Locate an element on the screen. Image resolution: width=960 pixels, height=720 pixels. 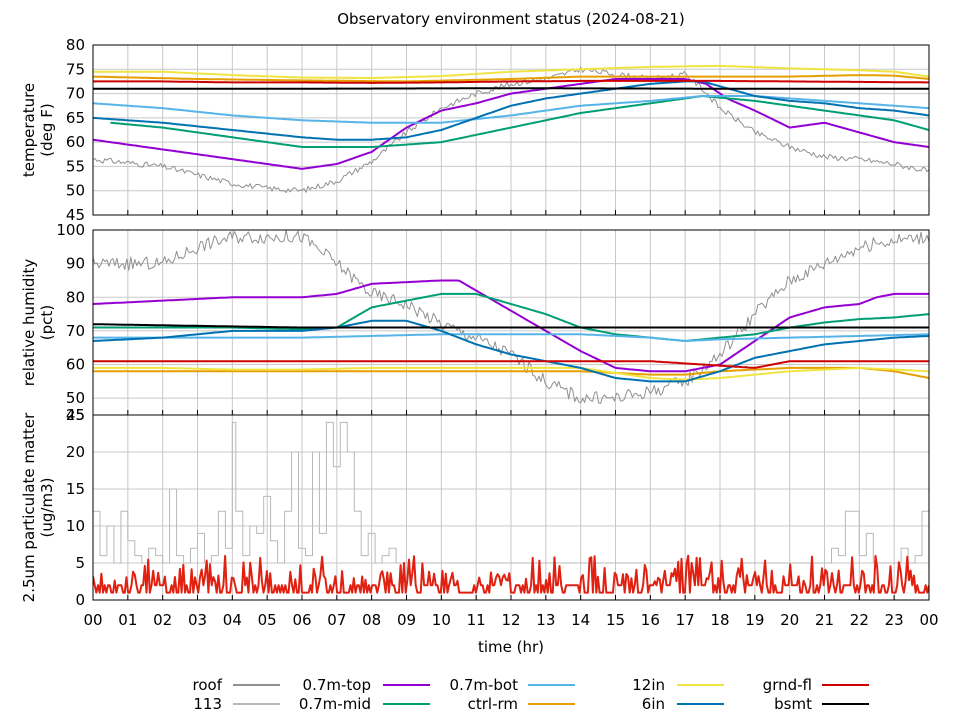
y-tick-label: 0 is located at coordinates (80, 600).